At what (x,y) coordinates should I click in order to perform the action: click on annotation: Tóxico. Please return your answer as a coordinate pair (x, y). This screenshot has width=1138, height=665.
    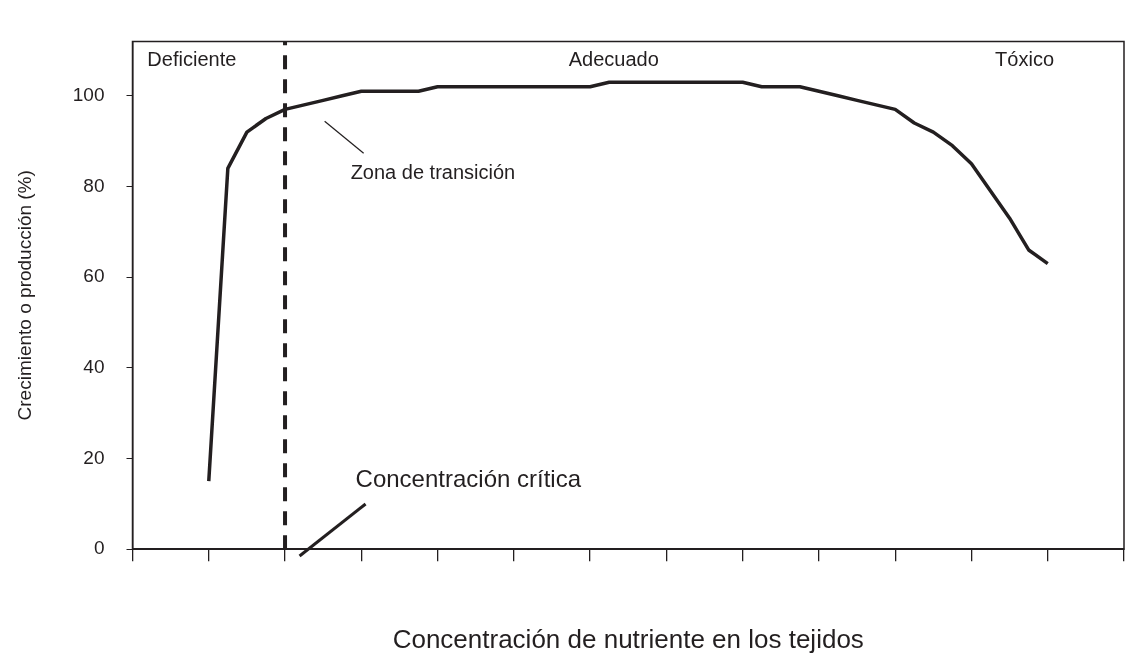
    Looking at the image, I should click on (1025, 59).